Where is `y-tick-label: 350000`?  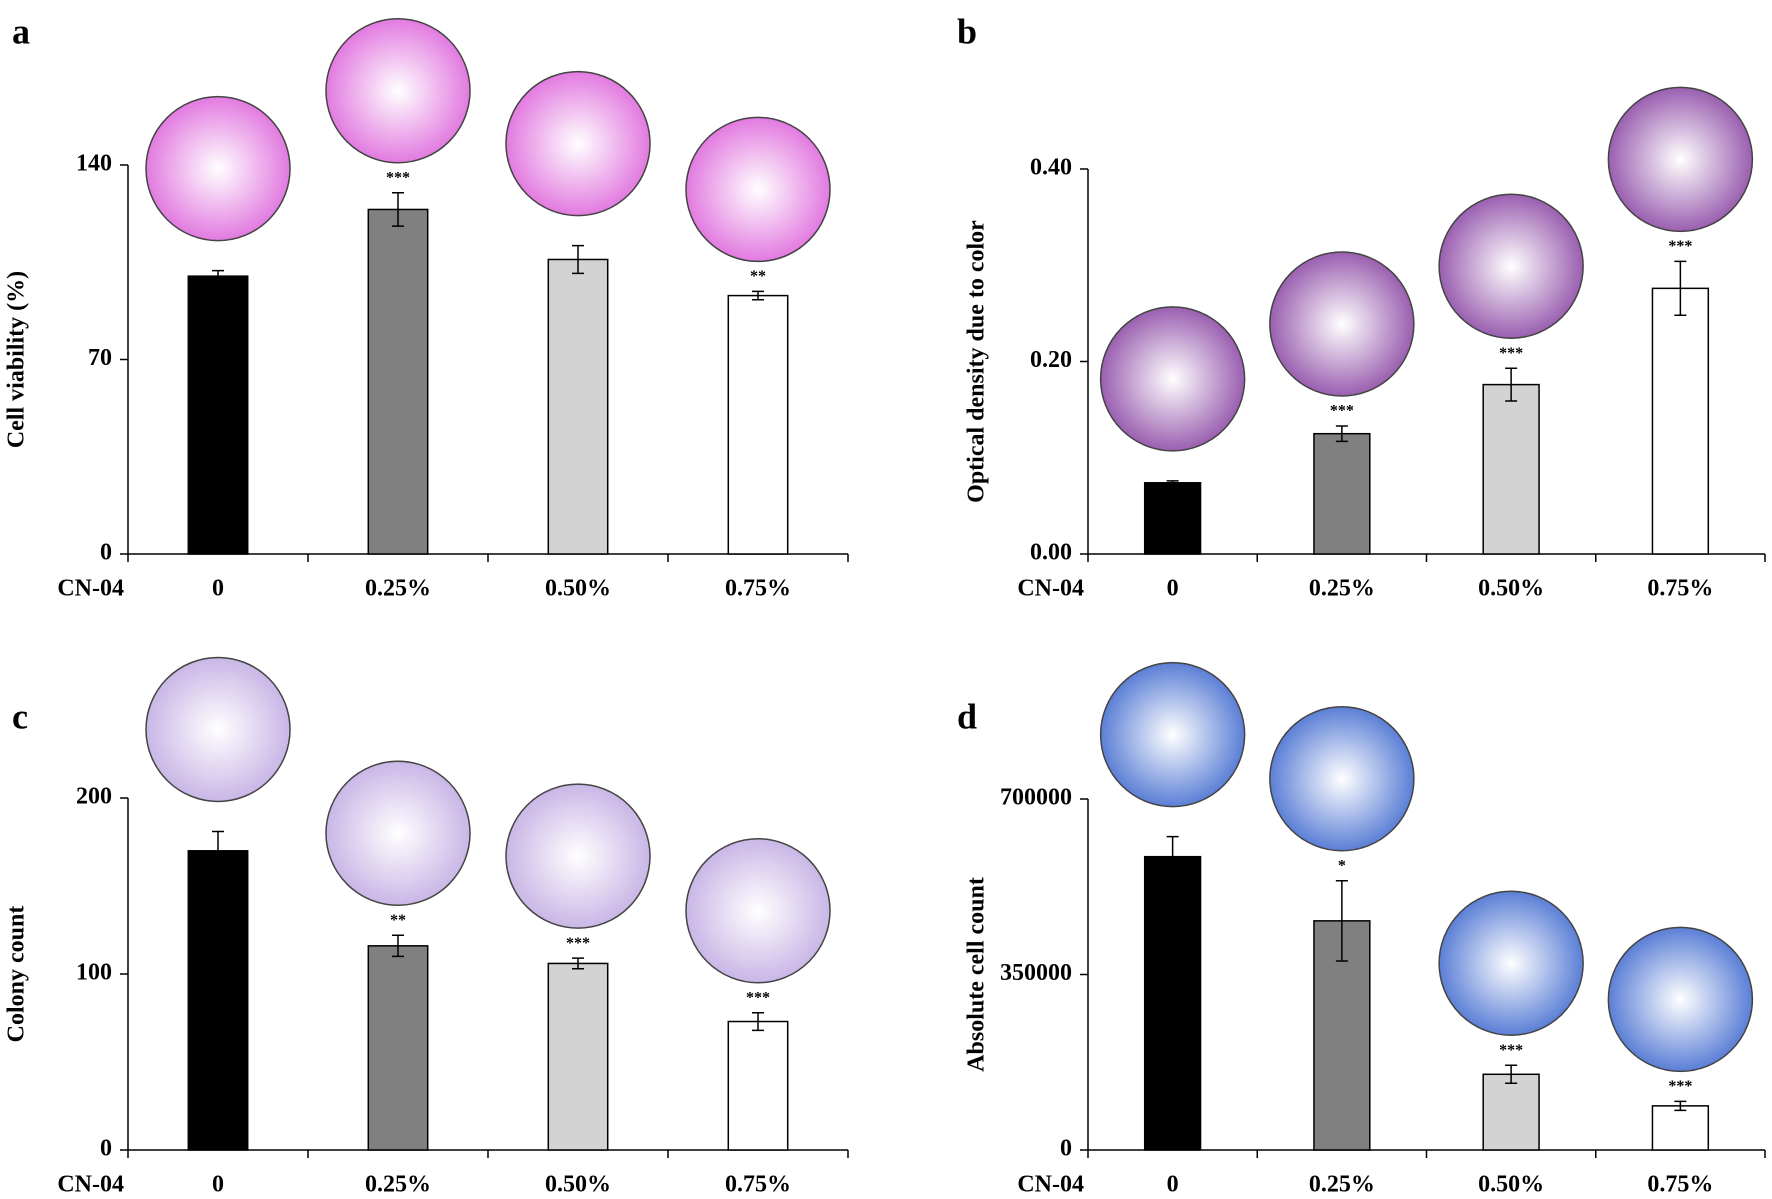 y-tick-label: 350000 is located at coordinates (1036, 973).